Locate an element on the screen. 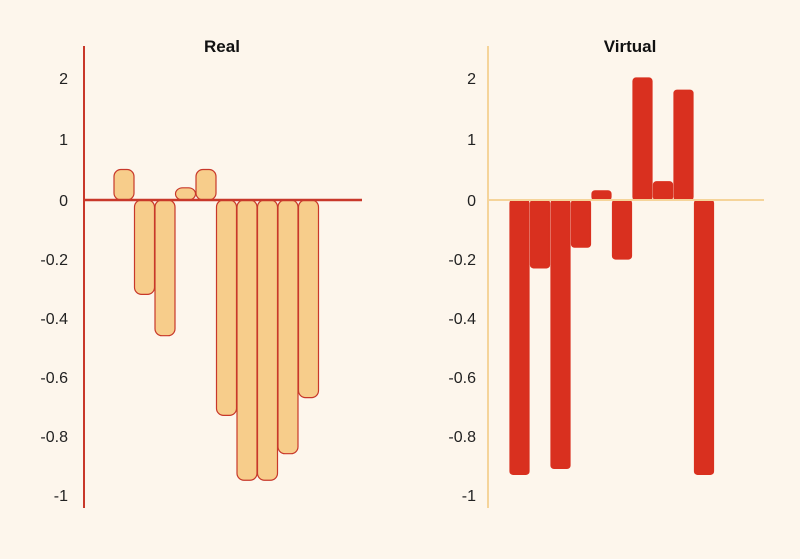  real-y-tick-label: 2 is located at coordinates (63, 79).